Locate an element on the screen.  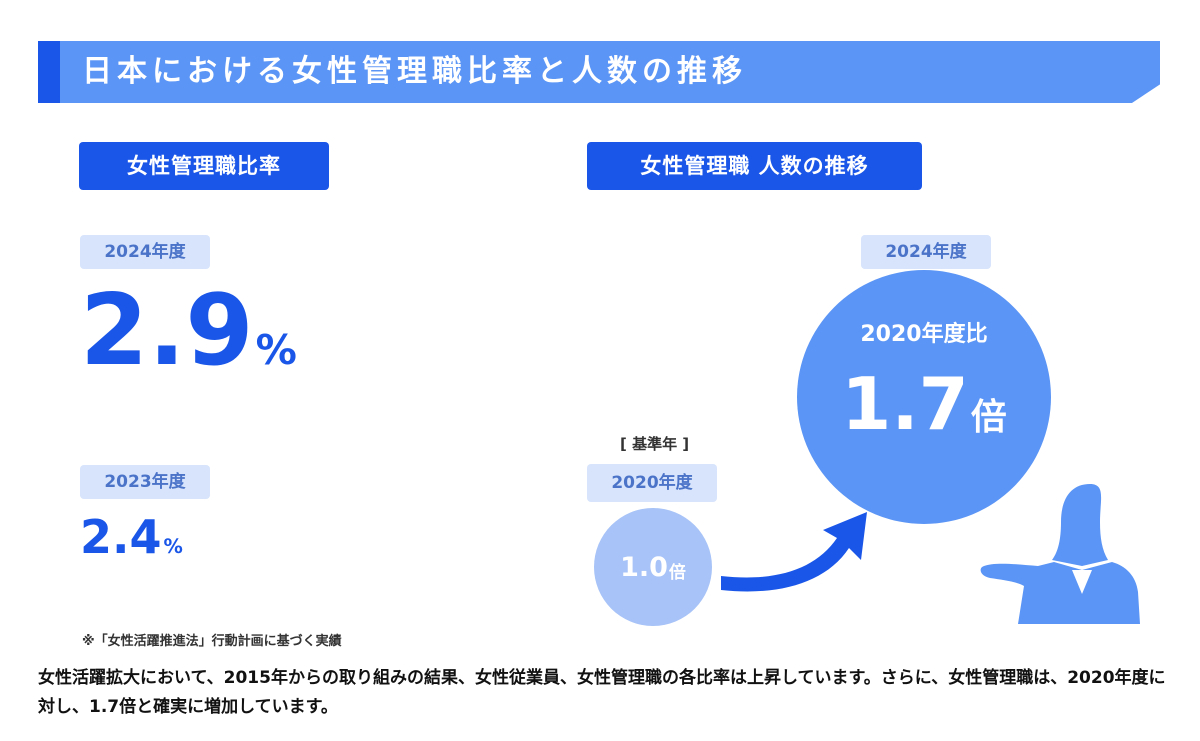
current-ratio-circle: 2020年度比 1.7倍 is located at coordinates (924, 397).